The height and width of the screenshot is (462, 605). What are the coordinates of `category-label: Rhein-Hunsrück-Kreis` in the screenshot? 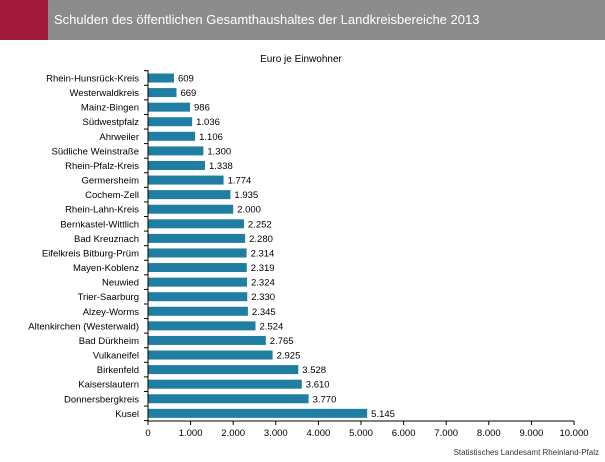 It's located at (92, 79).